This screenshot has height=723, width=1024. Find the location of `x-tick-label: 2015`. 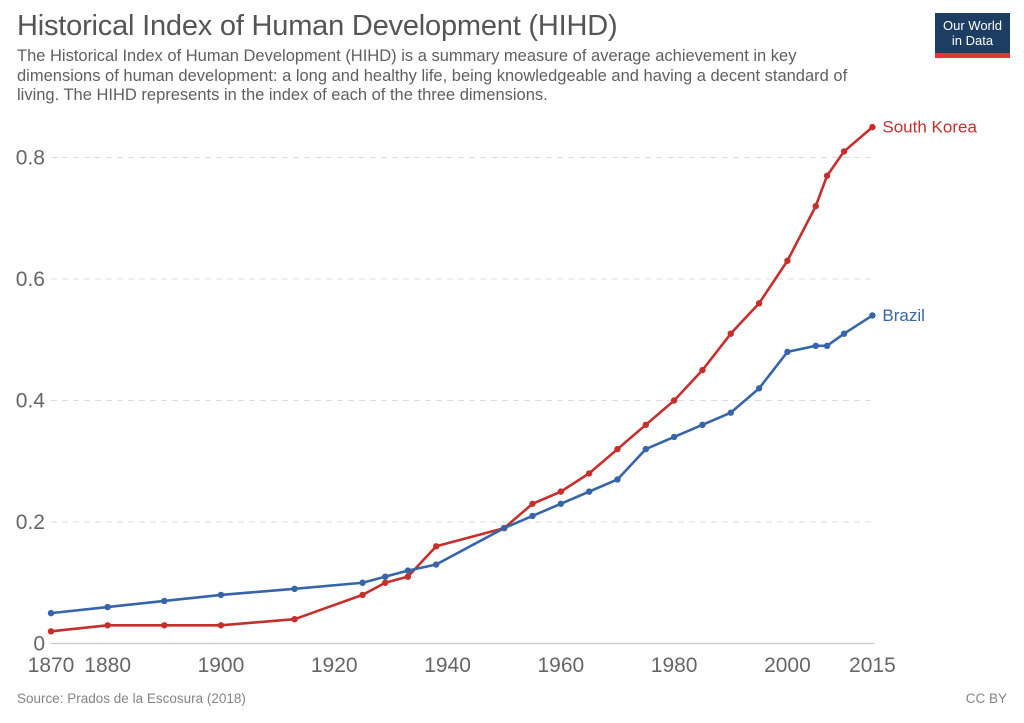

x-tick-label: 2015 is located at coordinates (872, 665).